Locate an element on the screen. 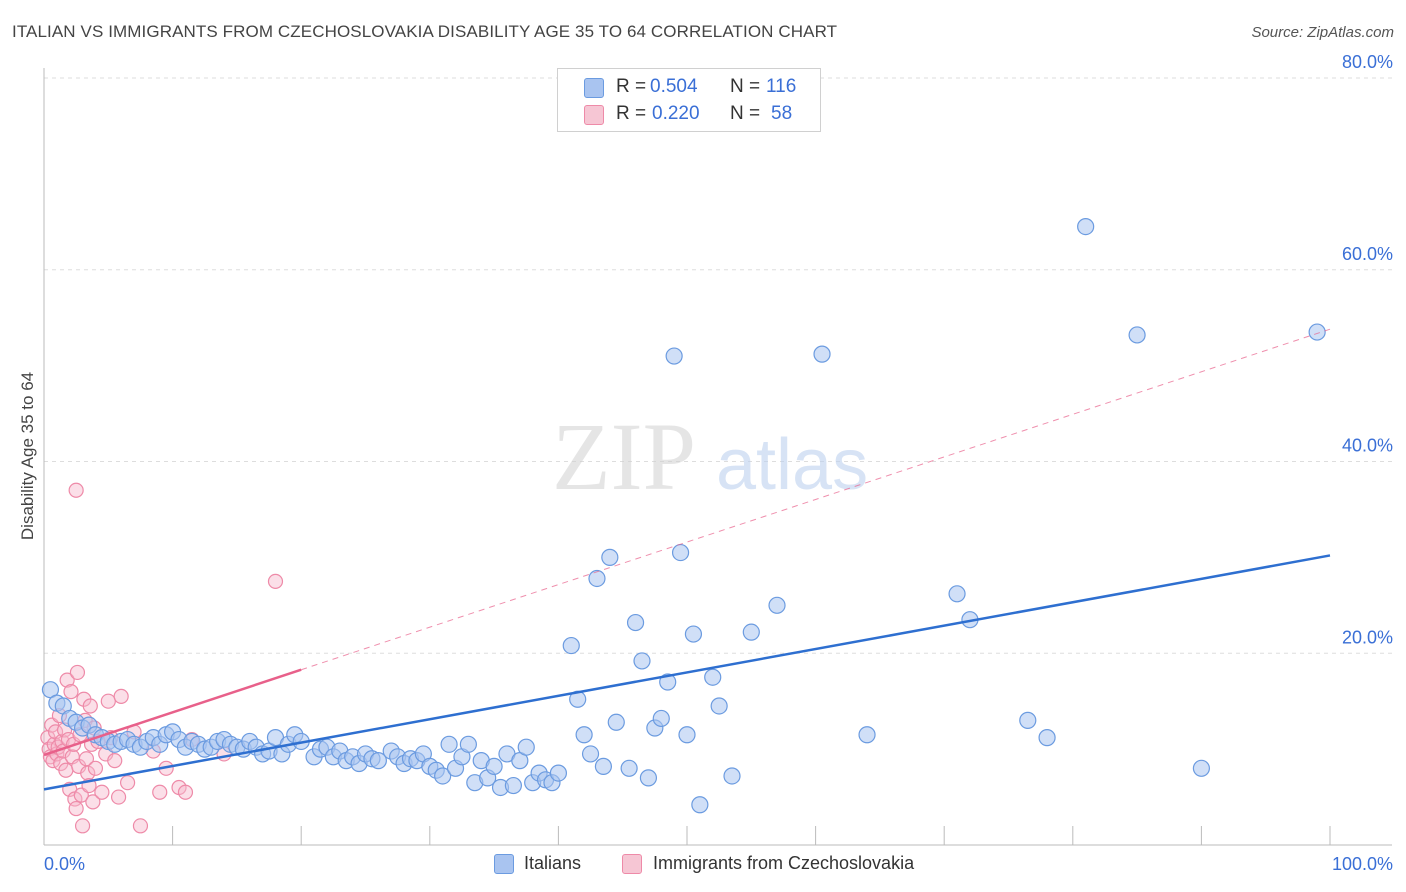 This screenshot has width=1406, height=892. stats-legend: R = 0.504 N = 116 R = 0.220 N = 58 is located at coordinates (689, 100).